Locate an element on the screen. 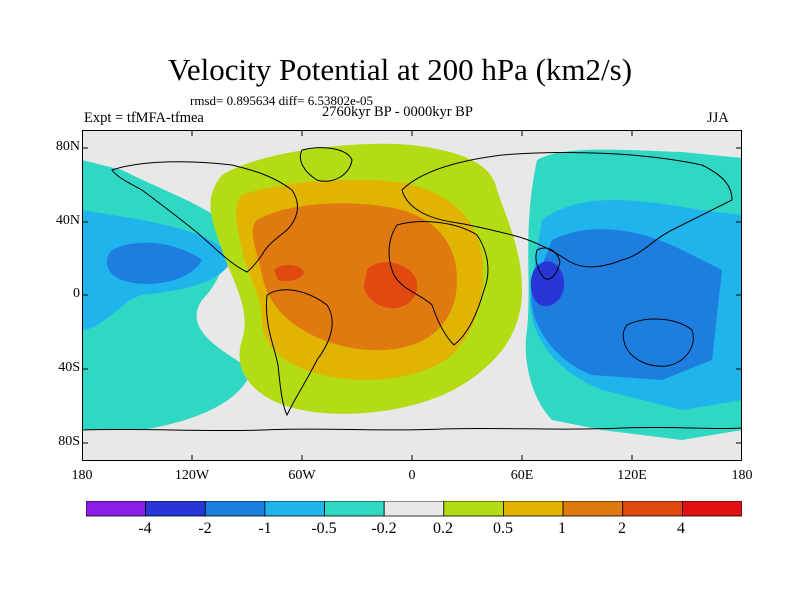 This screenshot has width=800, height=600. x-tick-label: 120E is located at coordinates (632, 475).